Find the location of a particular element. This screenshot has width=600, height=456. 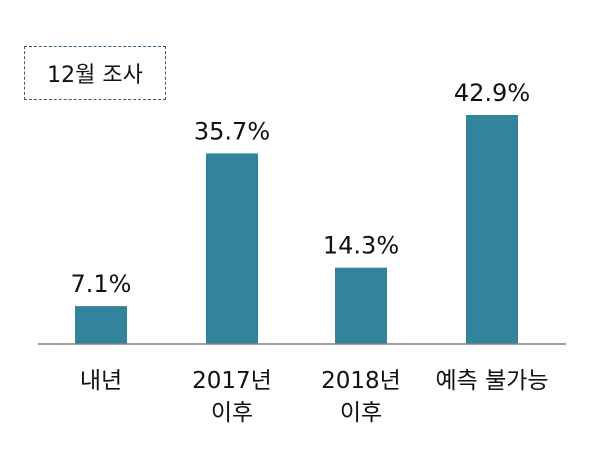

category-label-2-line-0: 2018년 is located at coordinates (361, 381).